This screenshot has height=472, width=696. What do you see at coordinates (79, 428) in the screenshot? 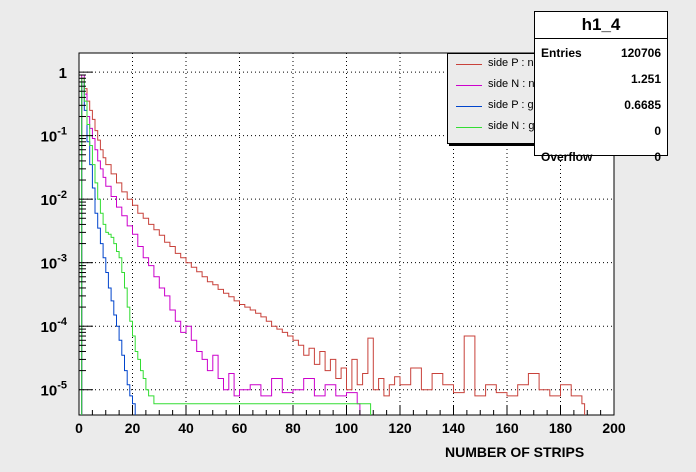
I see `x-tick-label: 0` at bounding box center [79, 428].